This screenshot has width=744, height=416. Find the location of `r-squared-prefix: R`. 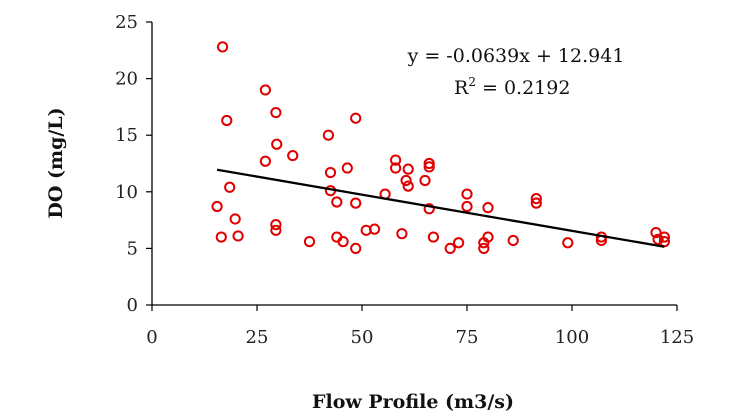

r-squared-prefix: R is located at coordinates (461, 88).